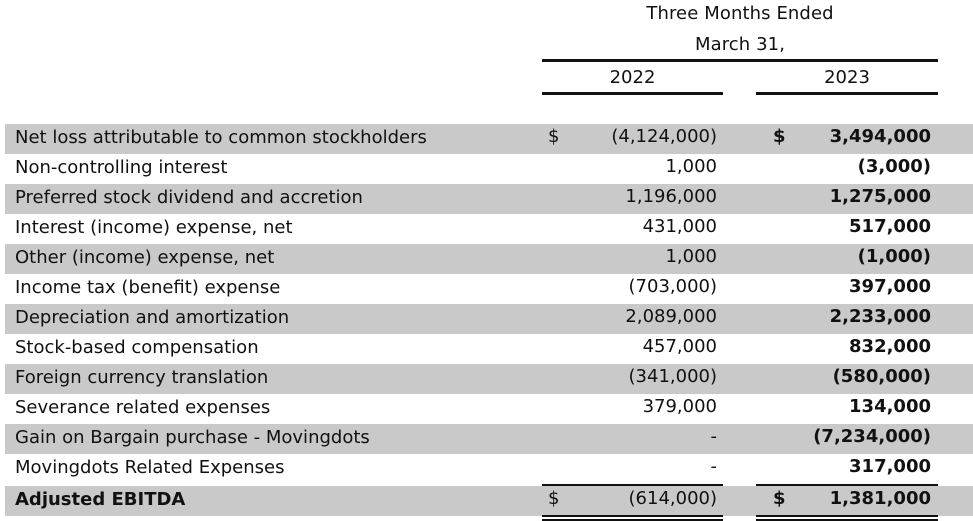 This screenshot has width=973, height=521. I want to click on row-label: Other (income) expense, net, so click(145, 257).